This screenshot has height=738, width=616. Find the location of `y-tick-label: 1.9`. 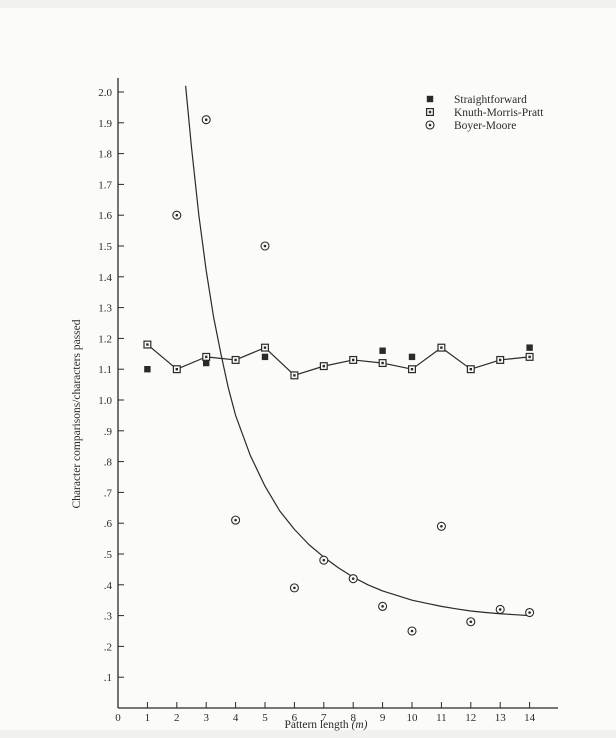

y-tick-label: 1.9 is located at coordinates (105, 124).